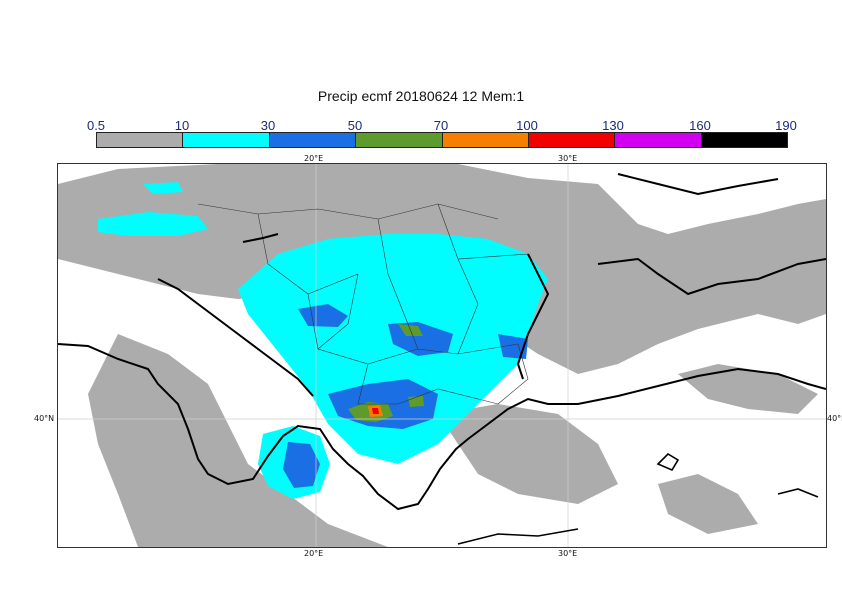 The width and height of the screenshot is (842, 596). I want to click on lon-label-top: 20°E, so click(314, 158).